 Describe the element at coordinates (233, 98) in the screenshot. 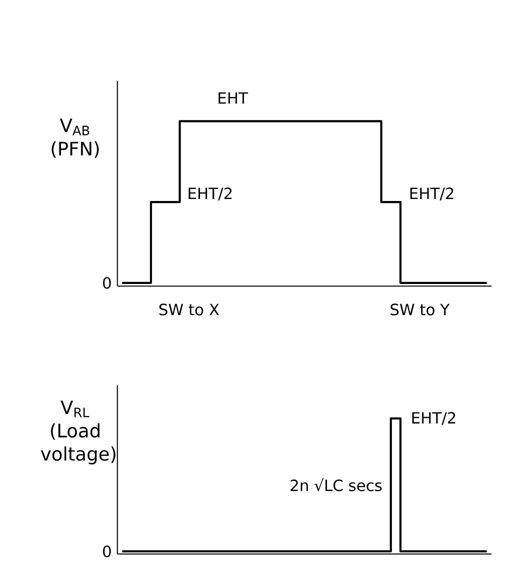

I see `text: EHT` at that location.